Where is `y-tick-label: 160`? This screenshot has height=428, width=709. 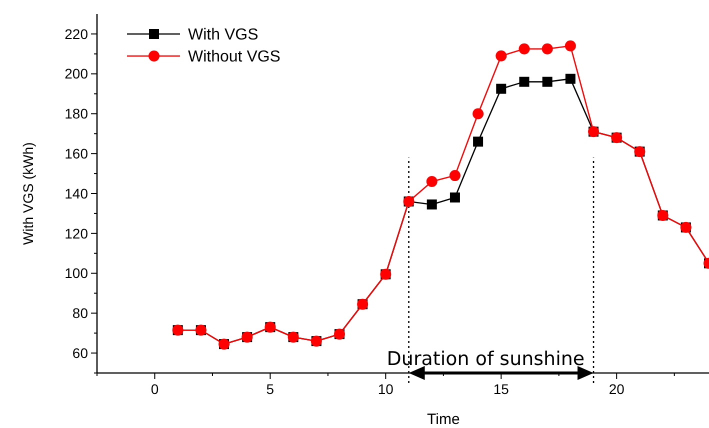 y-tick-label: 160 is located at coordinates (76, 154).